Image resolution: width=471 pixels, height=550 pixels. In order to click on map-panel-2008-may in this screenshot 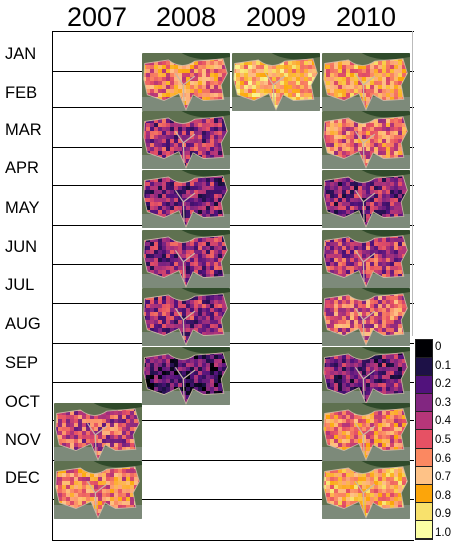, I will do `click(186, 199)`.